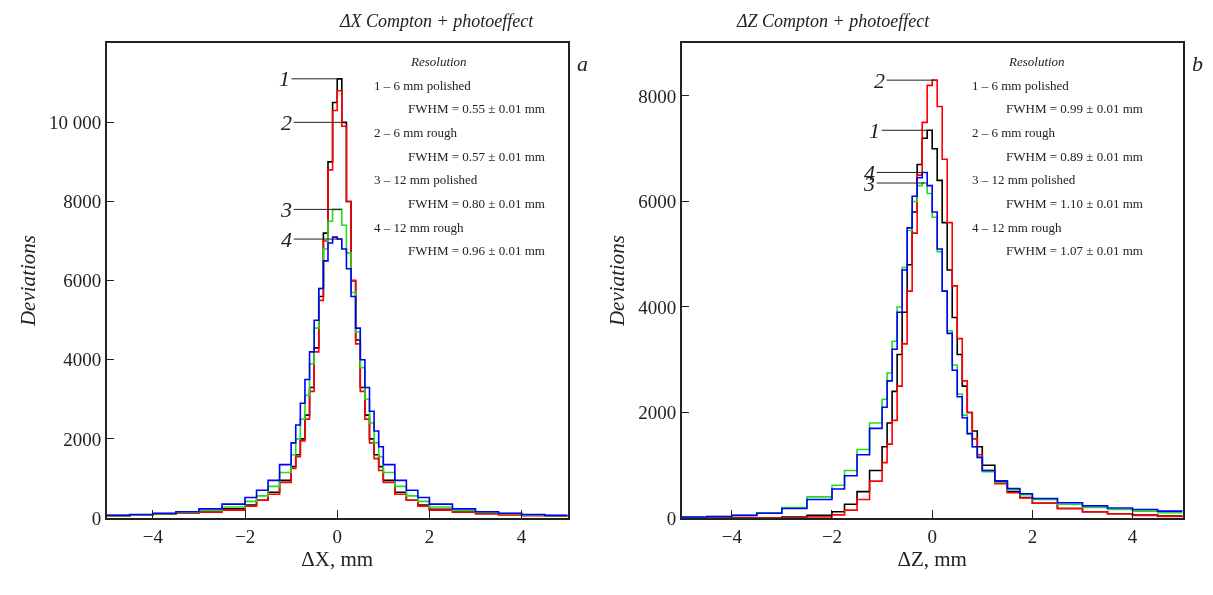 This screenshot has width=1213, height=595. Describe the element at coordinates (476, 156) in the screenshot. I see `annotation: FWHM = 0.57 ± 0.01 mm` at that location.